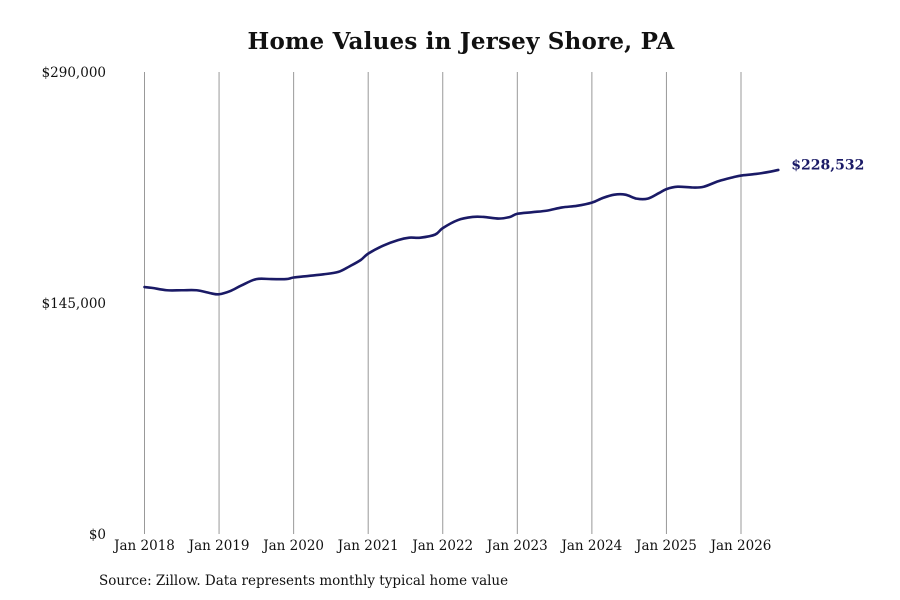 This screenshot has height=600, width=900. Describe the element at coordinates (665, 546) in the screenshot. I see `x-tick-label: Jan 2025` at that location.